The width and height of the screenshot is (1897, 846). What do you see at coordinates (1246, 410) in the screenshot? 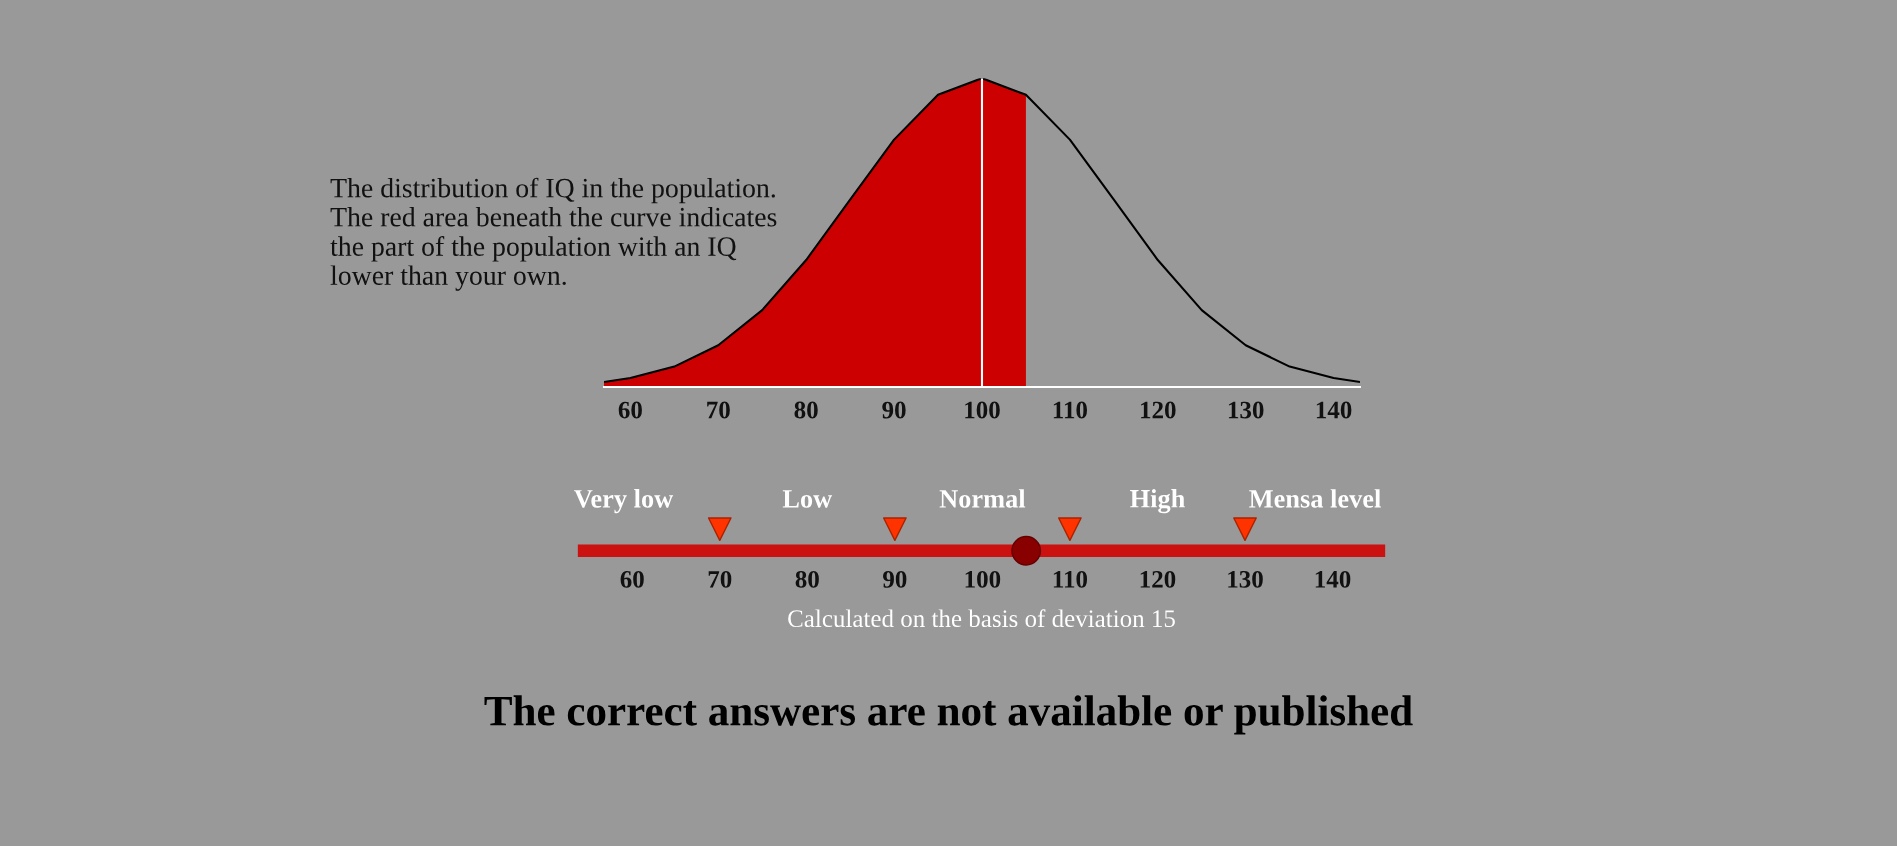
I see `x-tick-label: 130` at bounding box center [1246, 410].